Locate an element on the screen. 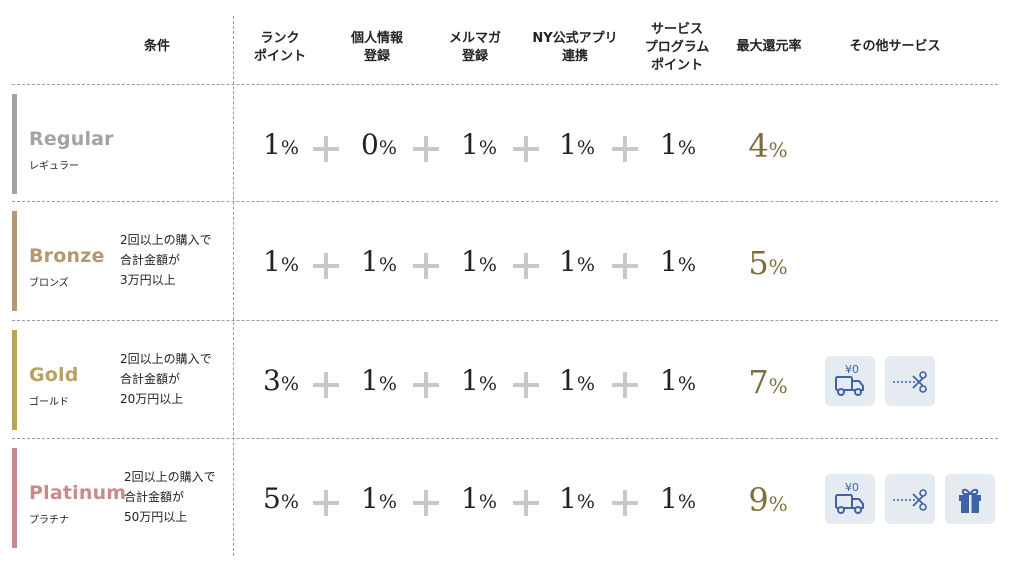 This screenshot has width=1010, height=570. column-divider is located at coordinates (233, 286).